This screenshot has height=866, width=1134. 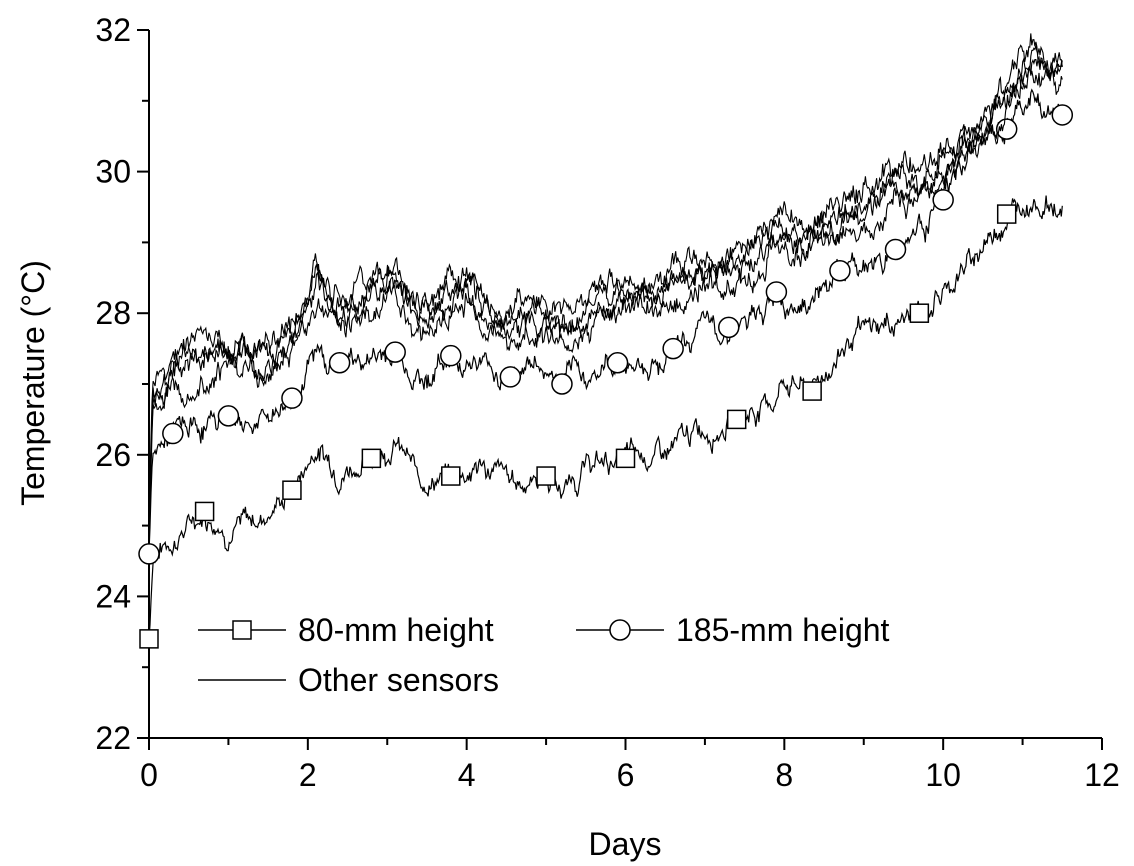 What do you see at coordinates (626, 775) in the screenshot?
I see `x-tick-label: 6` at bounding box center [626, 775].